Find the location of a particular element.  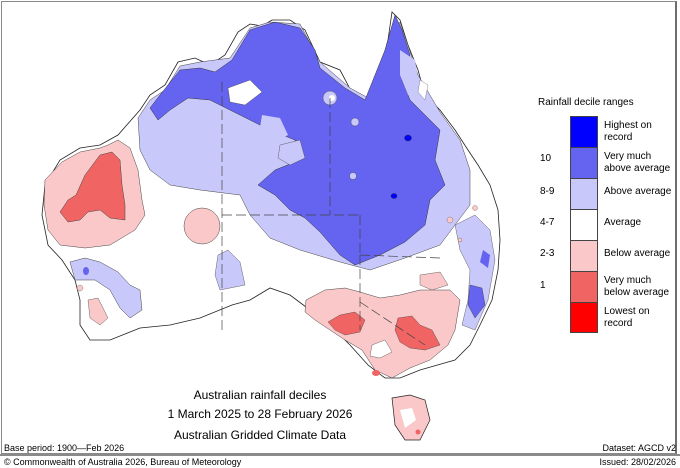

legend-label-highest: Highest on record is located at coordinates (628, 131).